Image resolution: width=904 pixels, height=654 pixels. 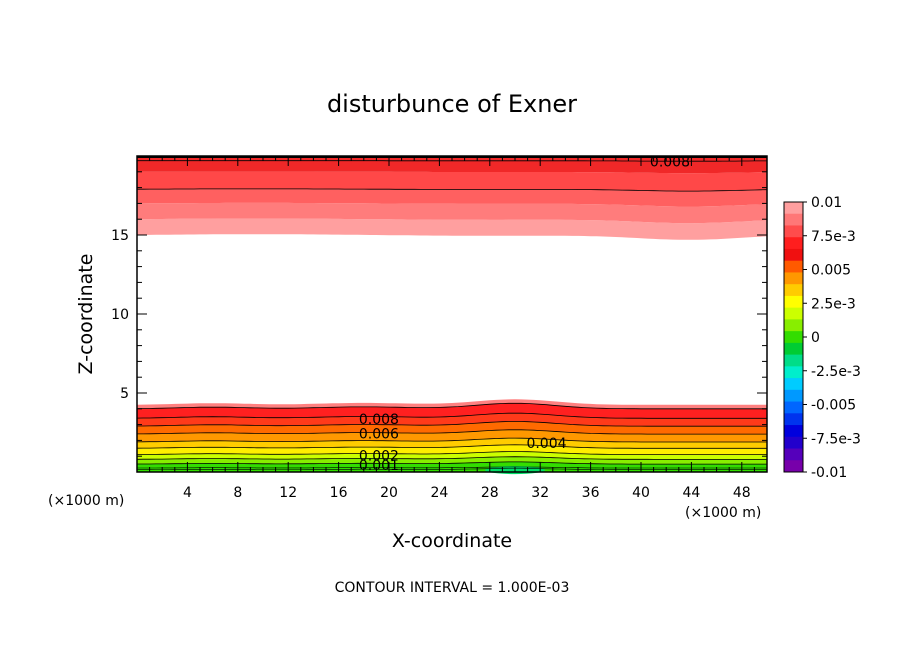 I want to click on x-tick-label: 16, so click(x=339, y=493).